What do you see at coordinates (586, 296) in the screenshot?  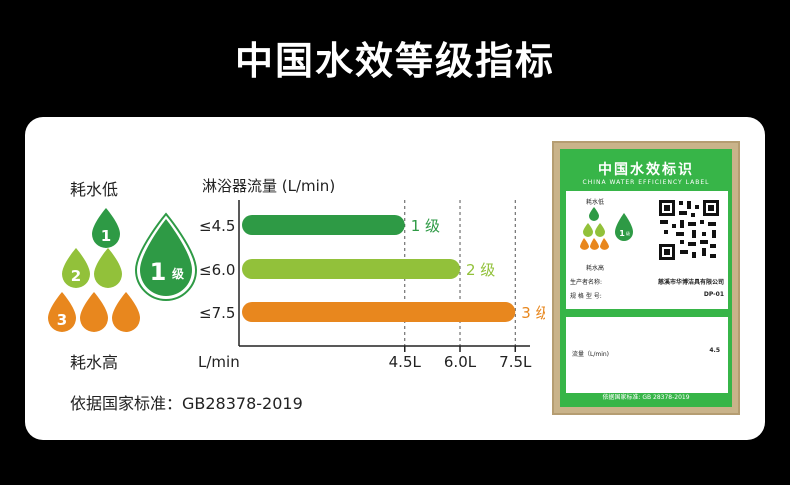 I see `model-label: 规 格 型 号:` at bounding box center [586, 296].